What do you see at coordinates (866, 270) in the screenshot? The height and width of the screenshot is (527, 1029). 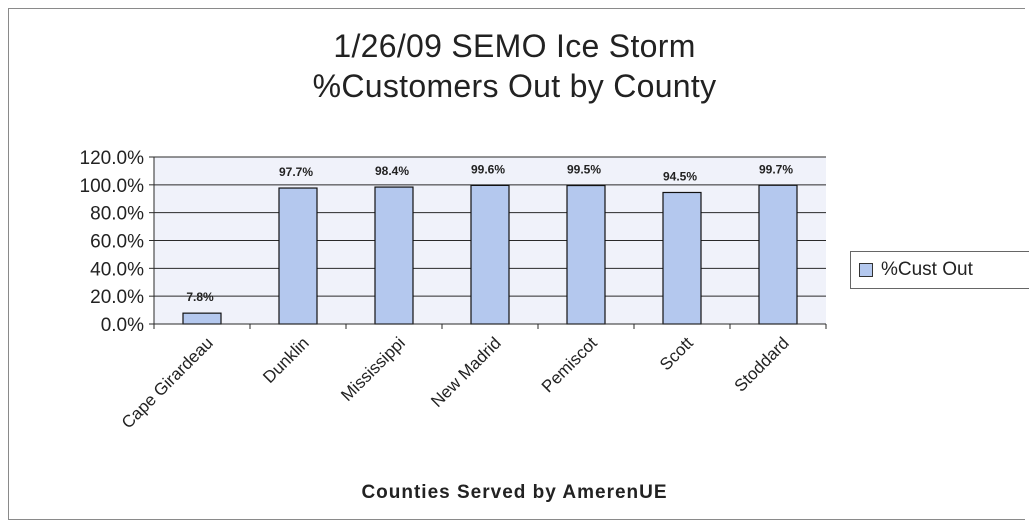 I see `legend-swatch` at bounding box center [866, 270].